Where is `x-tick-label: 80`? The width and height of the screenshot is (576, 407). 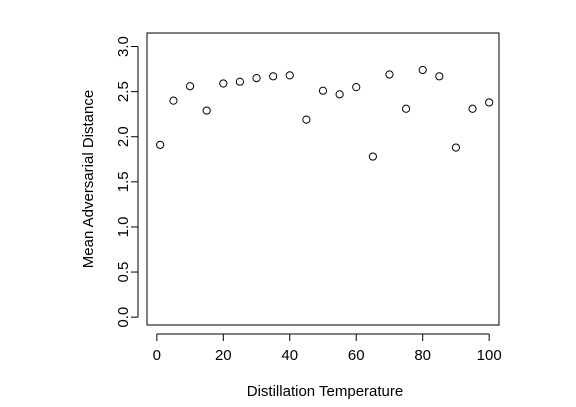
x-tick-label: 80 is located at coordinates (422, 355).